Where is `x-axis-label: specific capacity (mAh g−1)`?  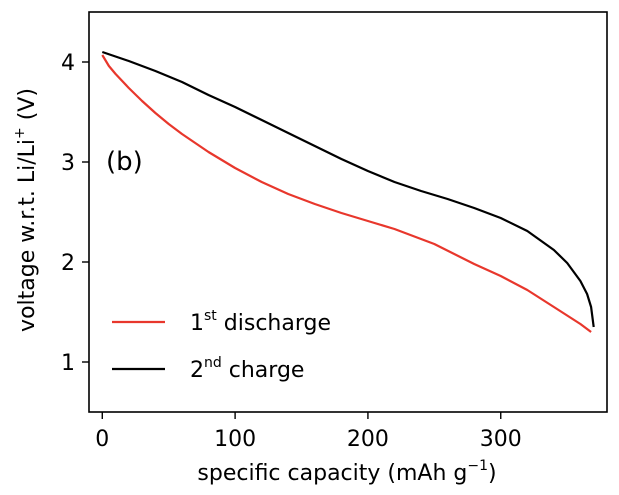
x-axis-label: specific capacity (mAh g−1) is located at coordinates (346, 472).